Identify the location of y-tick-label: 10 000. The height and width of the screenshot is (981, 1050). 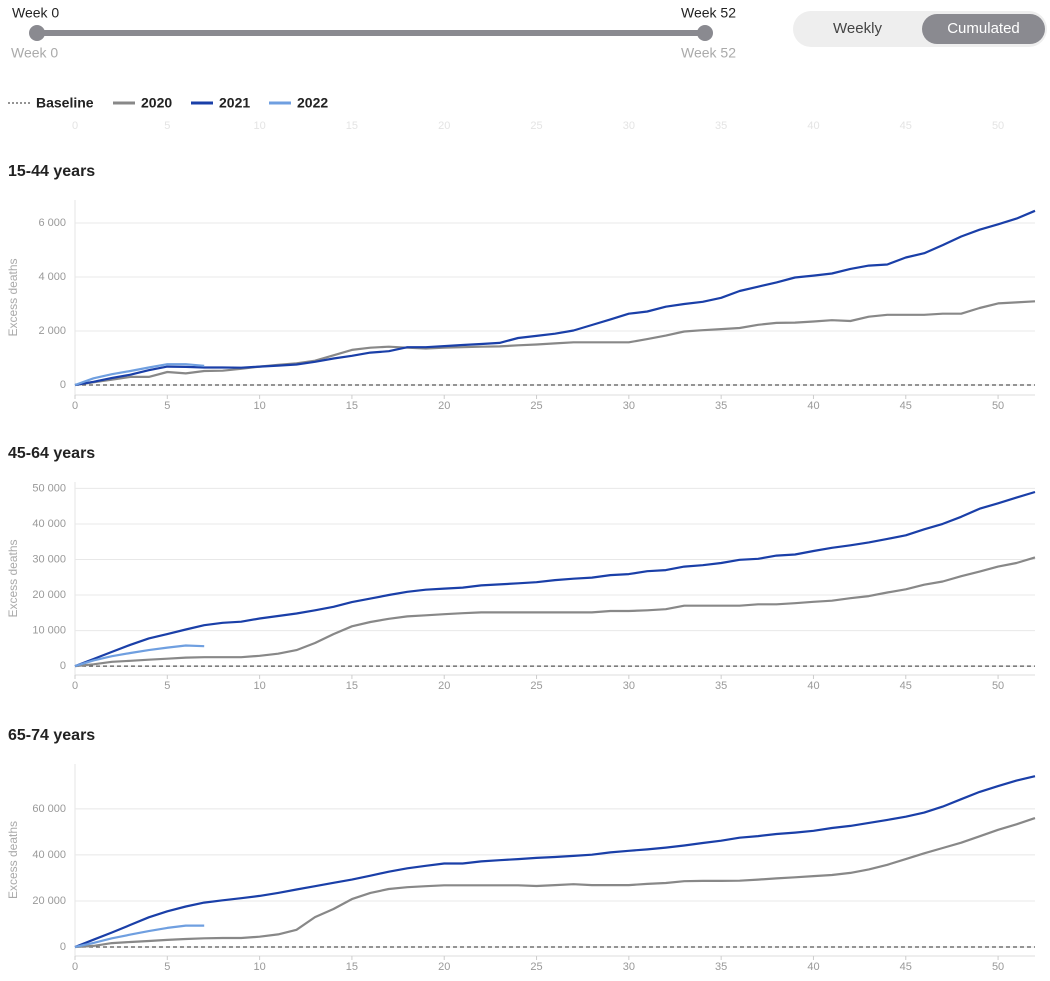
(49, 630).